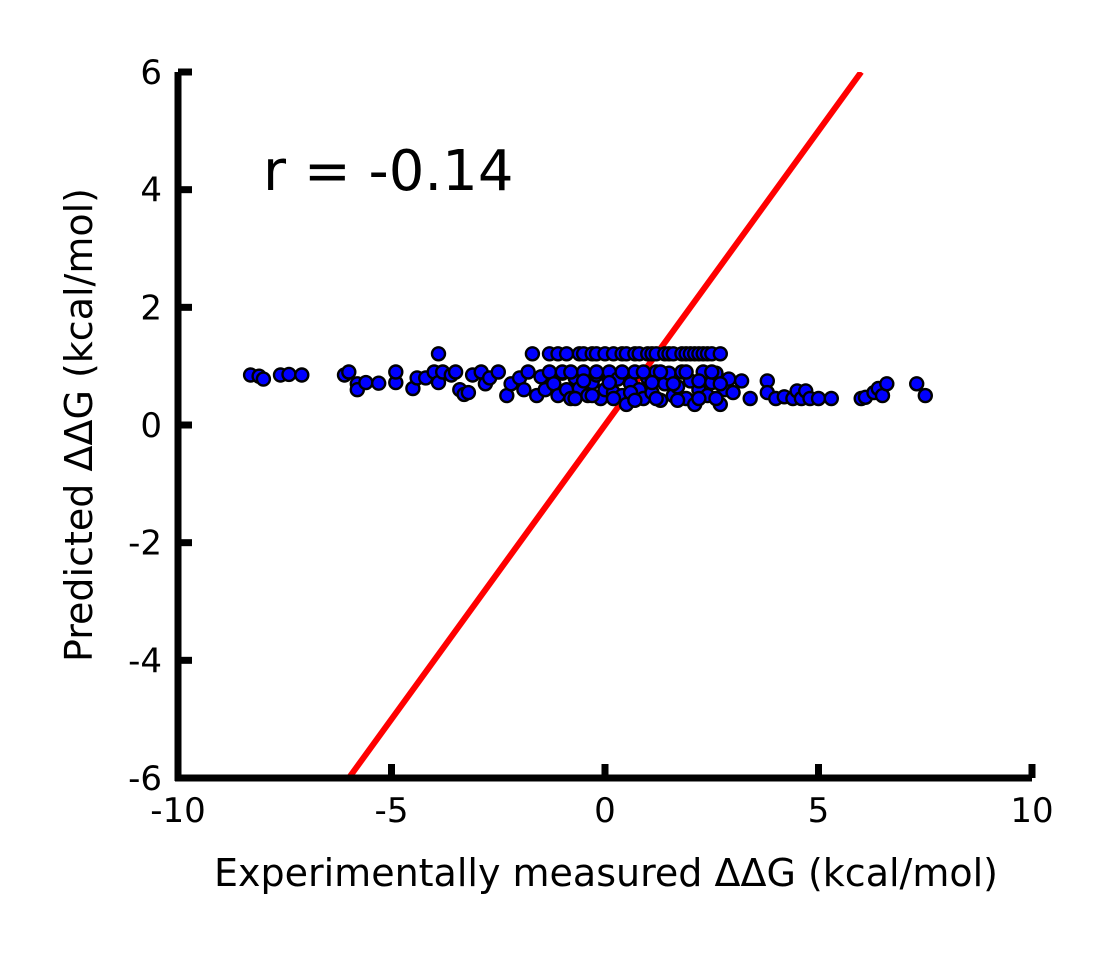 The width and height of the screenshot is (1110, 960). Describe the element at coordinates (151, 191) in the screenshot. I see `y-tick-label: 4` at that location.